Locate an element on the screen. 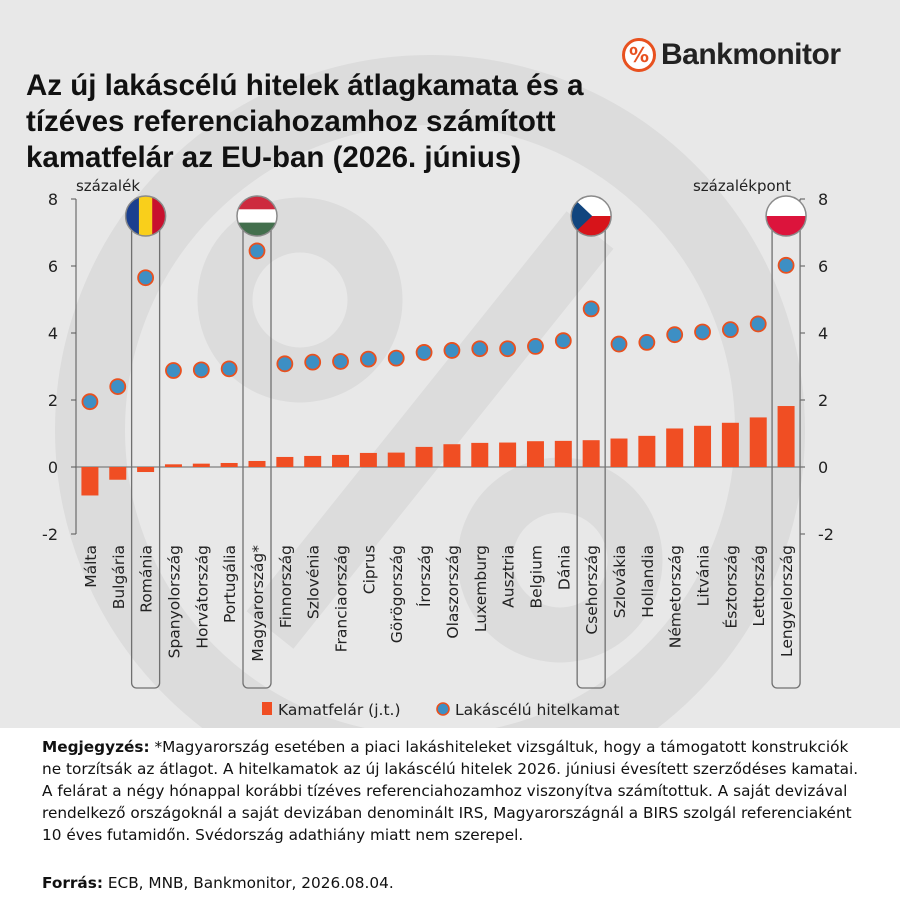 This screenshot has width=900, height=900. category-label: Finnország is located at coordinates (286, 586).